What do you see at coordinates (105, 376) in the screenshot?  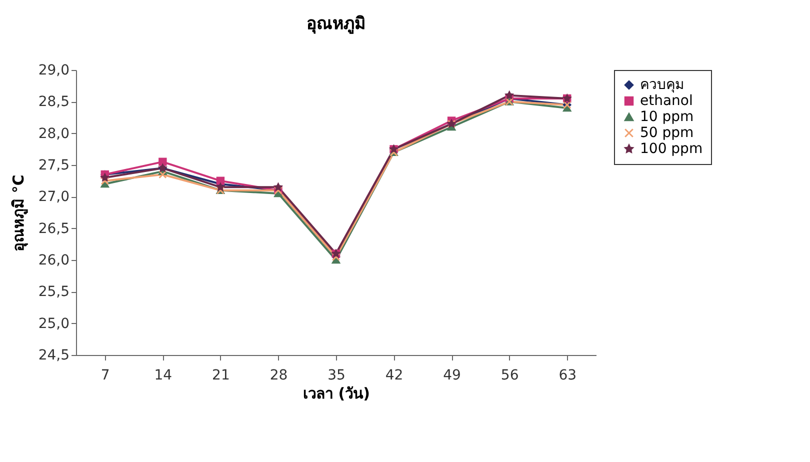 I see `x-tick-label: 7` at bounding box center [105, 376].